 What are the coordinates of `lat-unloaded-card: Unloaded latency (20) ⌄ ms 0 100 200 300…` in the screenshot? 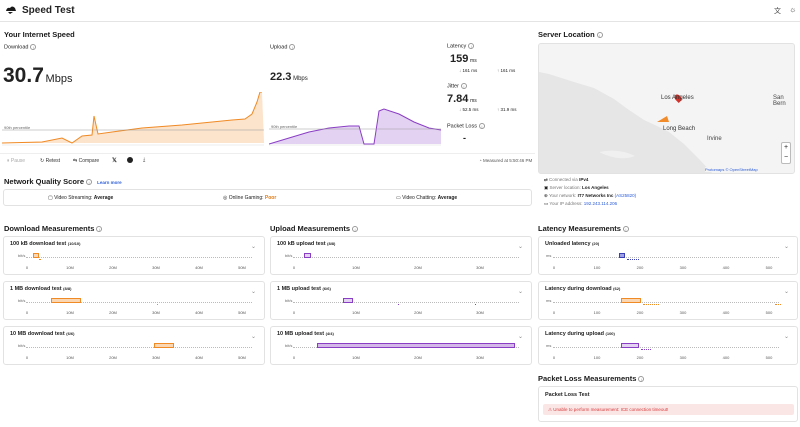 It's located at (668, 255).